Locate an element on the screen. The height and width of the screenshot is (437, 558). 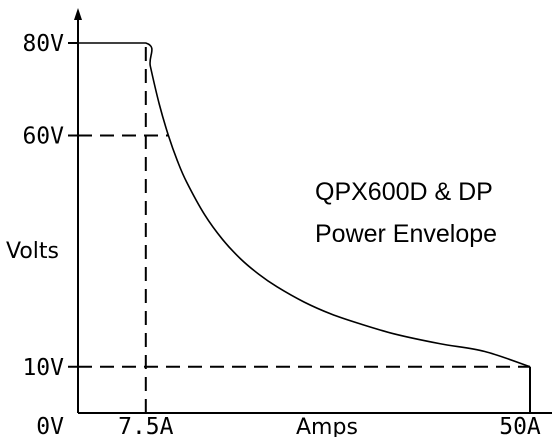
y-axis-label: Volts is located at coordinates (32, 251).